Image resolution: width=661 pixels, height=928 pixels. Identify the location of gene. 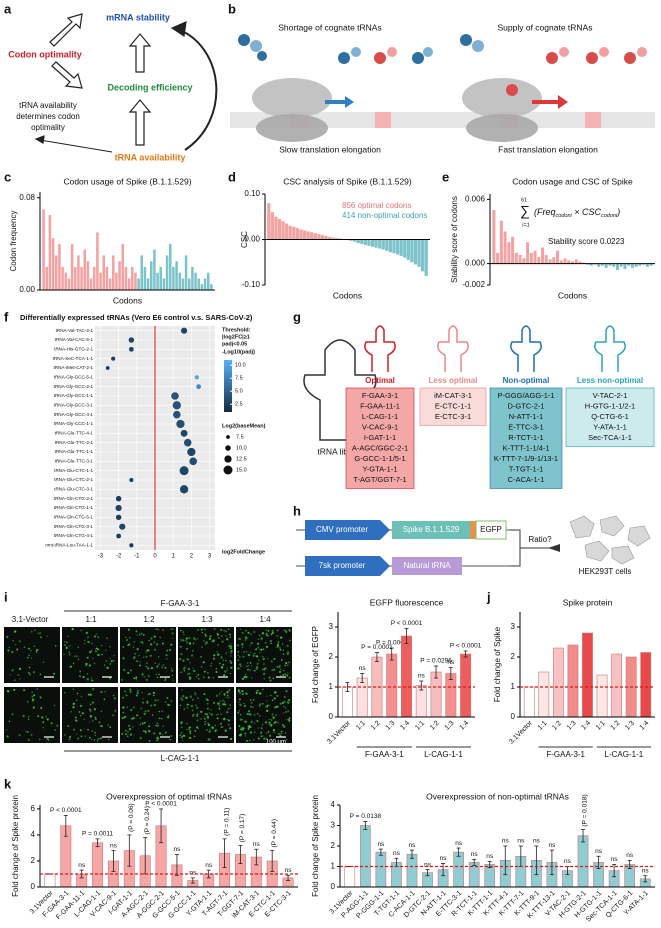
(431, 530).